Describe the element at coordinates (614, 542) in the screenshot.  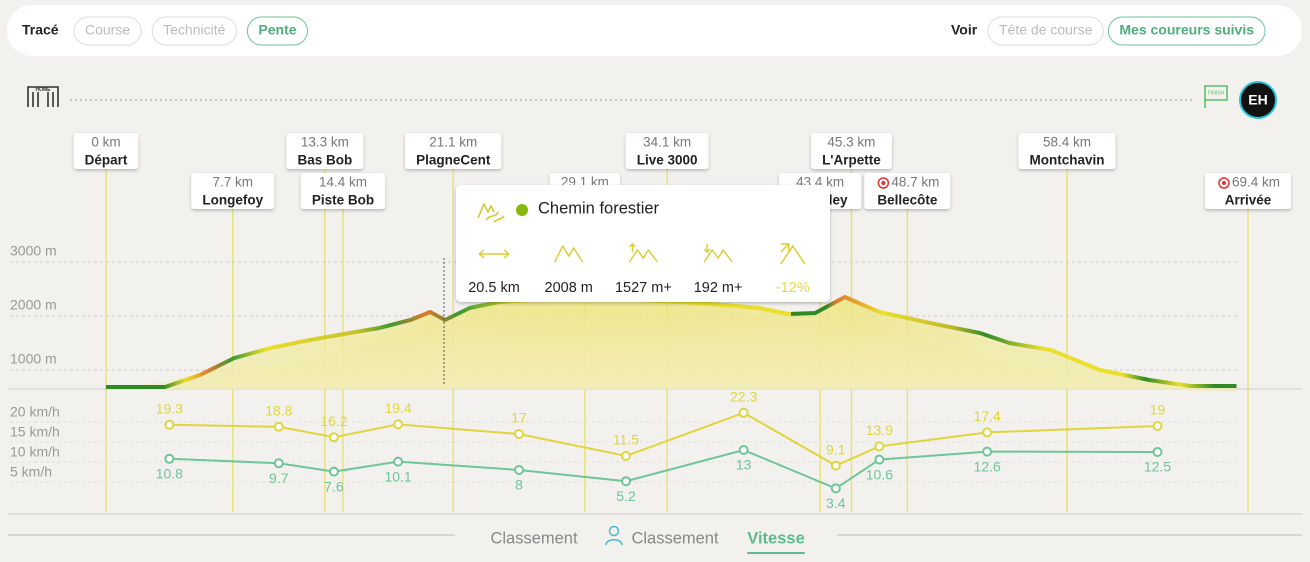
I see `tab-person-body` at that location.